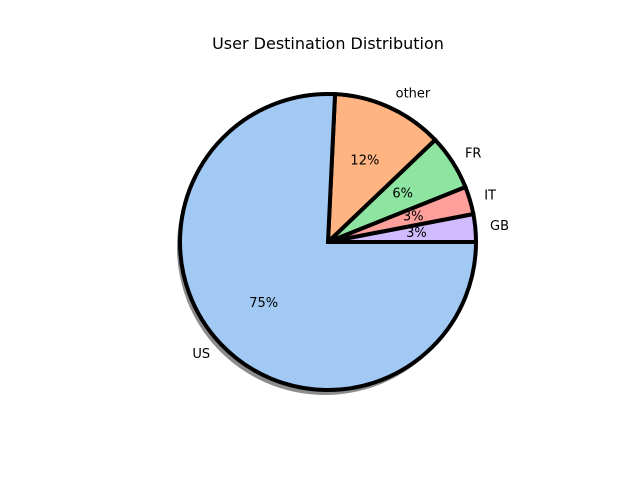  What do you see at coordinates (263, 303) in the screenshot?
I see `percent-label-us: 75%` at bounding box center [263, 303].